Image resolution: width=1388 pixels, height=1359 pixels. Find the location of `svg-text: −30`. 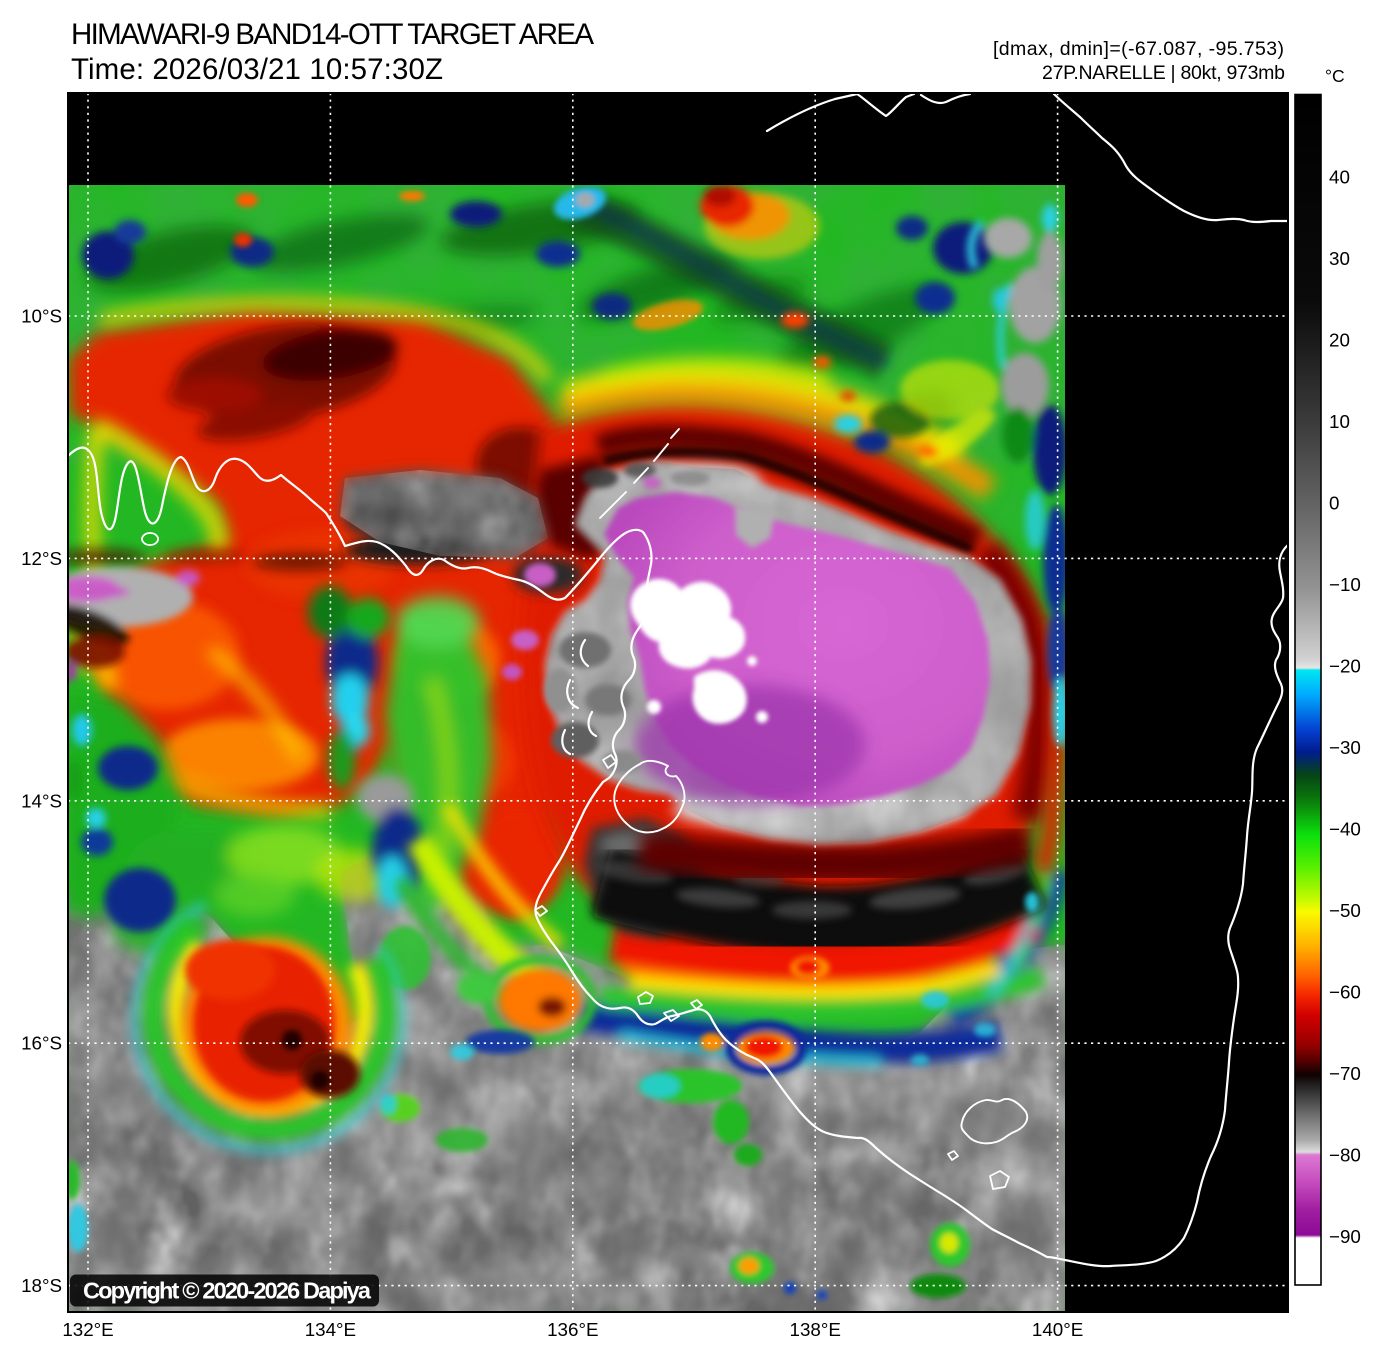

svg-text: −30 is located at coordinates (1345, 747).